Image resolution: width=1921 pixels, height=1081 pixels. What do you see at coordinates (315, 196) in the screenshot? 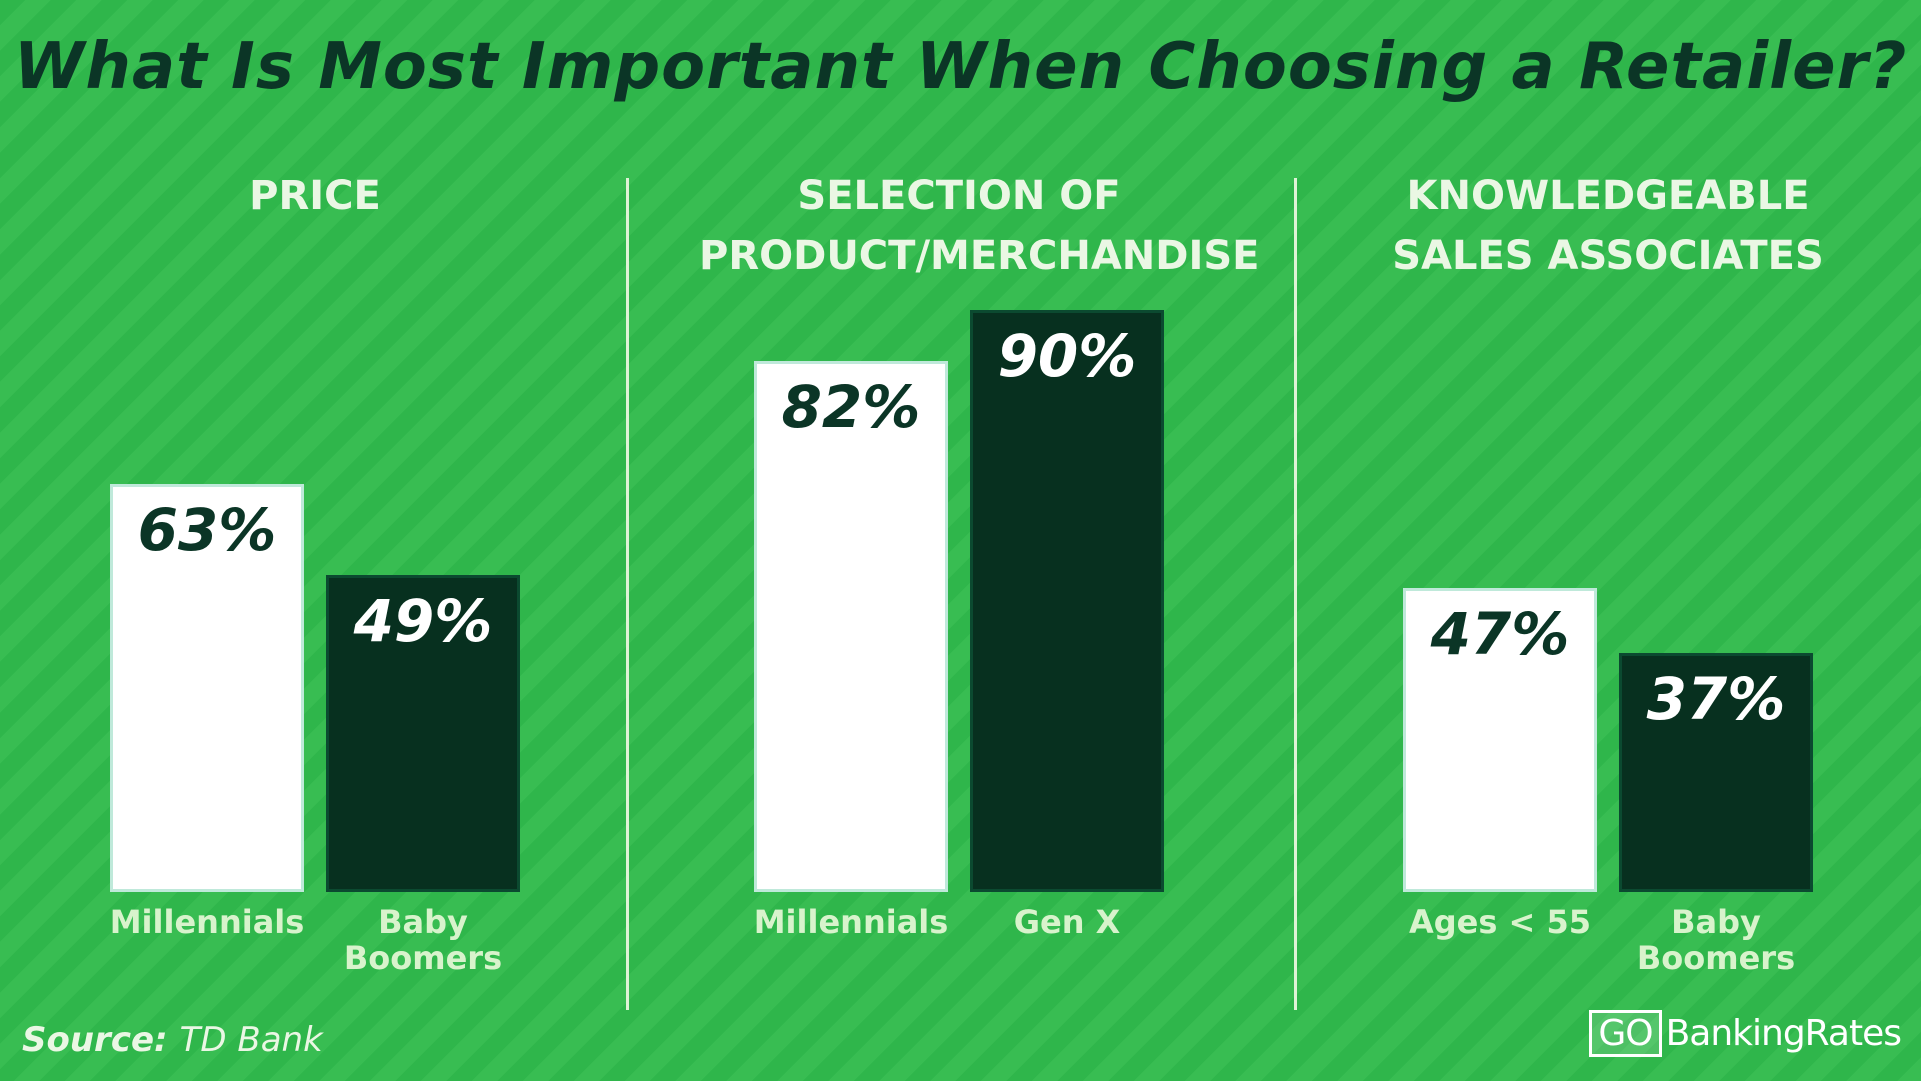
I see `panel-title: PRICE` at bounding box center [315, 196].